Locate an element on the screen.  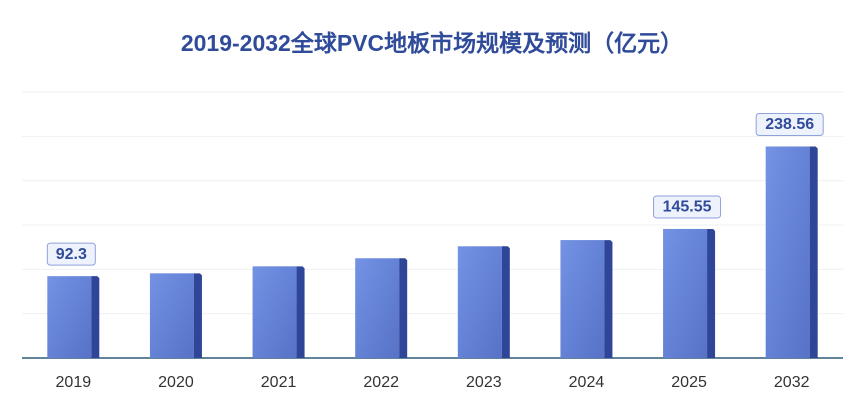
x-tick-label: 2021 is located at coordinates (279, 382).